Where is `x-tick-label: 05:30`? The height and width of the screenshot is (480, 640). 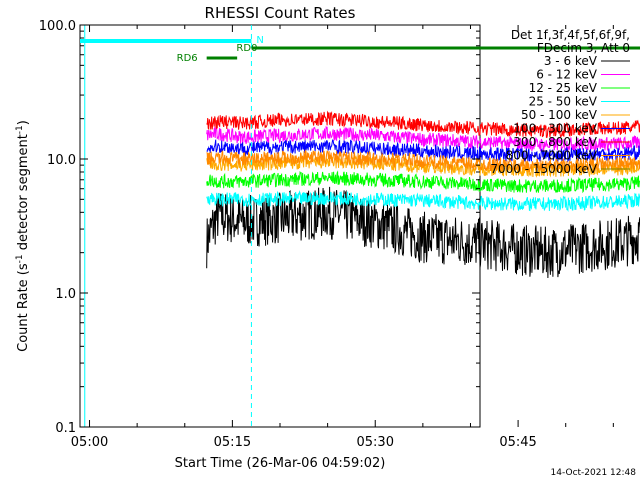 x-tick-label: 05:30 is located at coordinates (375, 442).